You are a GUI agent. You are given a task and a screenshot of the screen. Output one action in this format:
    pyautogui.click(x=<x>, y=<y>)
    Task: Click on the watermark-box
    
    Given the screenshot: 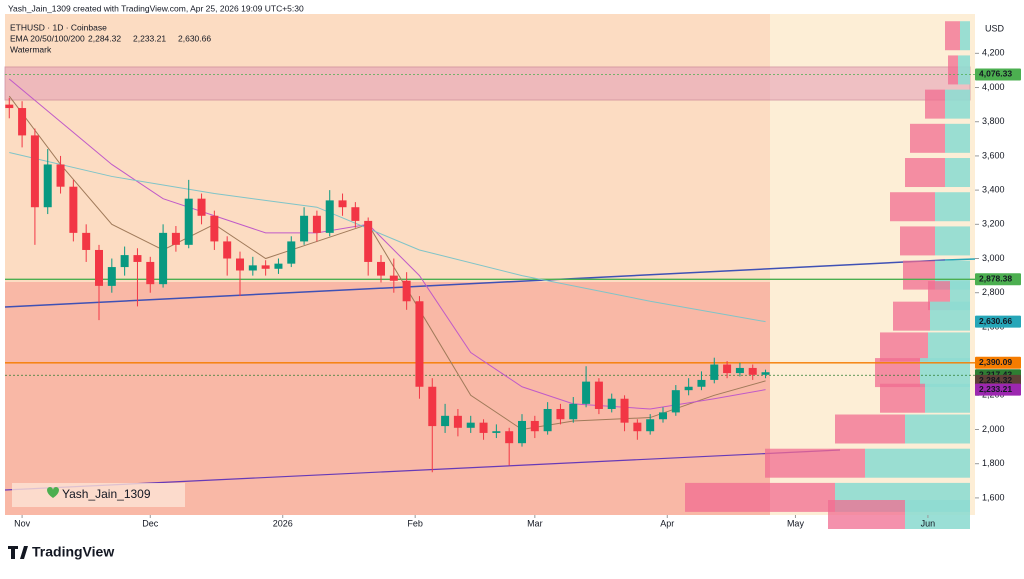 What is the action you would take?
    pyautogui.click(x=98, y=495)
    